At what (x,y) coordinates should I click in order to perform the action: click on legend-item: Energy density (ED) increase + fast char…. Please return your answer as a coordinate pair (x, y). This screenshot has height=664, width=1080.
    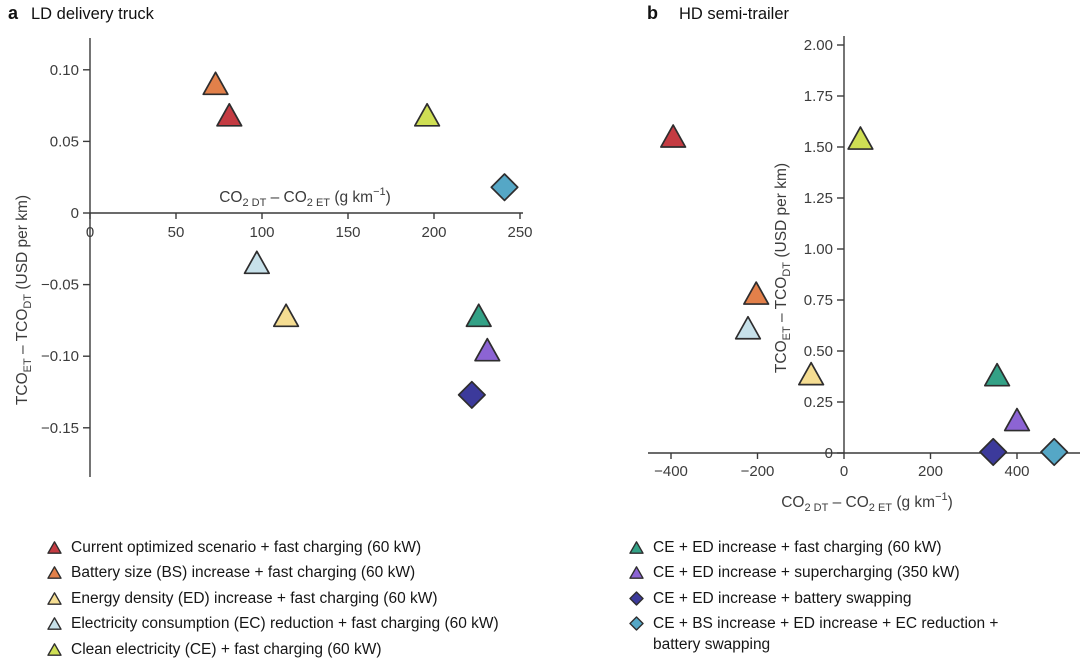
    Looking at the image, I should click on (333, 600).